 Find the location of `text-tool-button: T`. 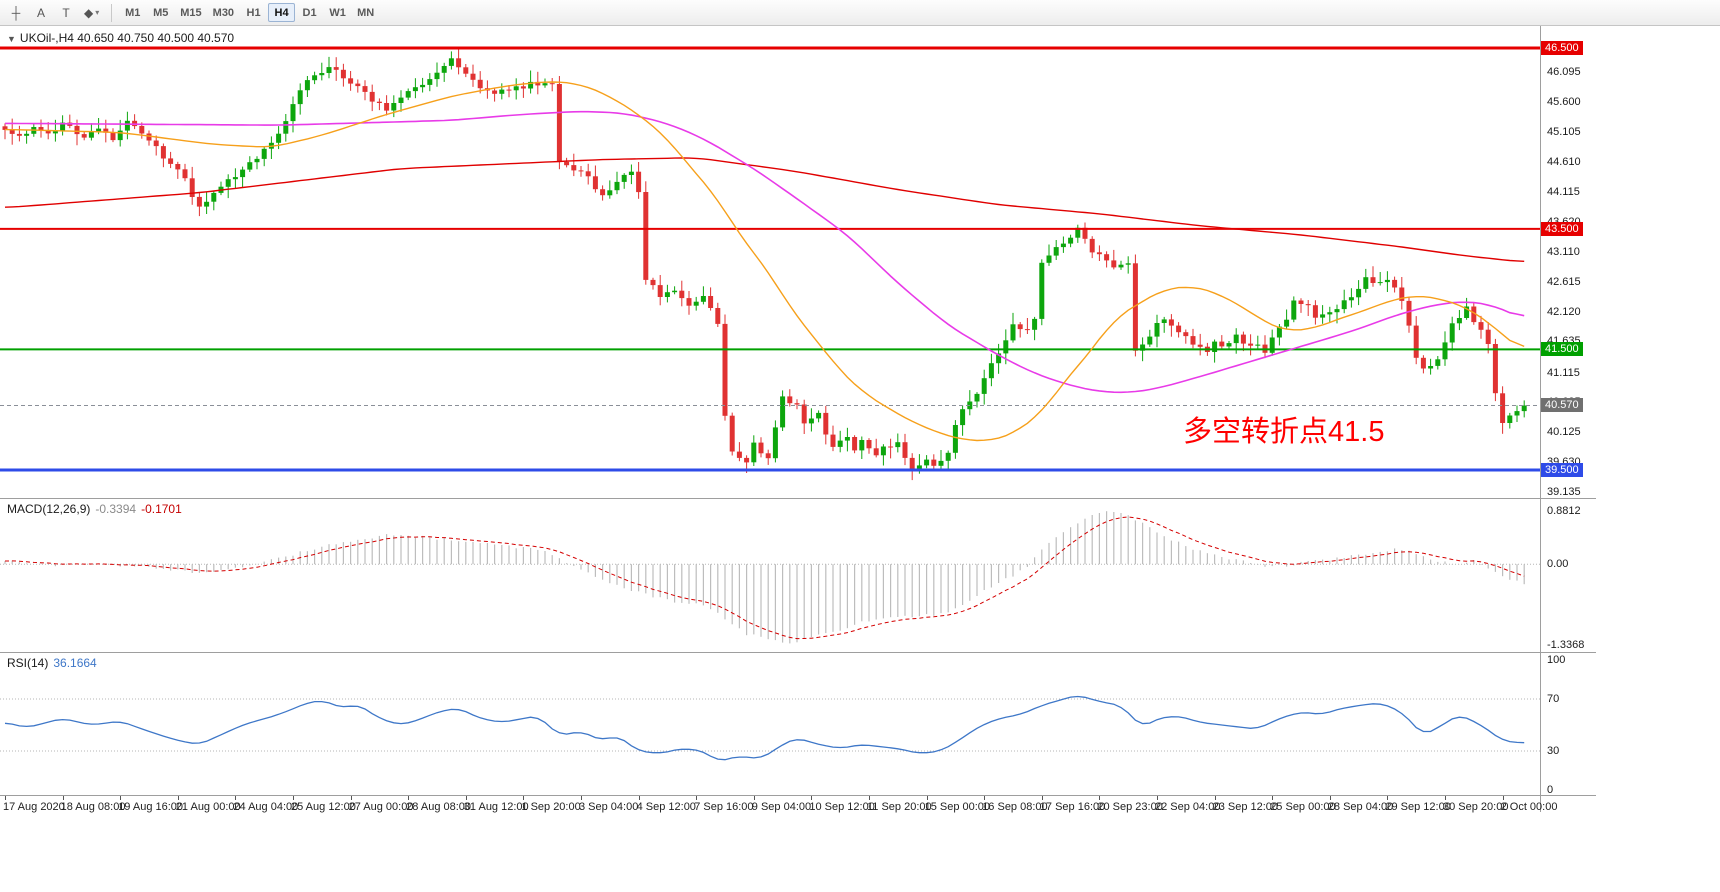

text-tool-button: T is located at coordinates (66, 12).